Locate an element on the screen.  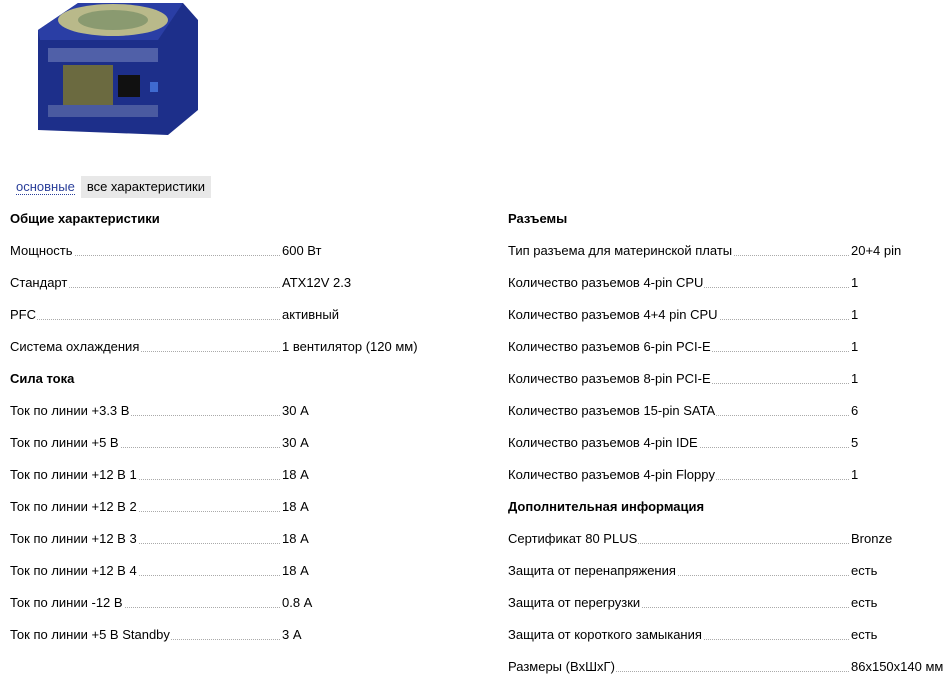
spec-label: PFC is located at coordinates (23, 315).